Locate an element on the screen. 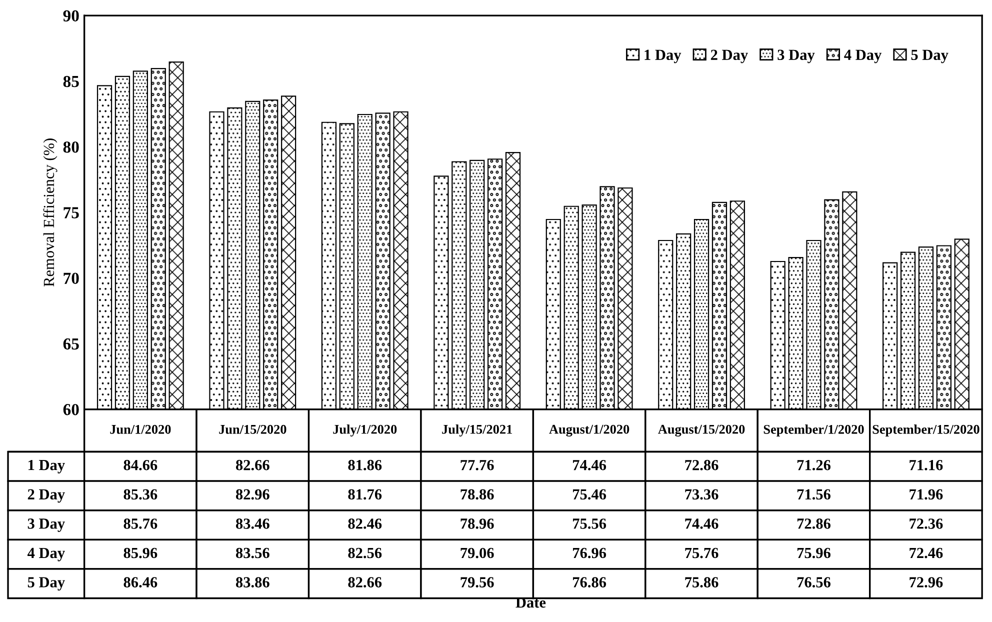 The image size is (992, 622). data-label: 83.86 is located at coordinates (253, 582).